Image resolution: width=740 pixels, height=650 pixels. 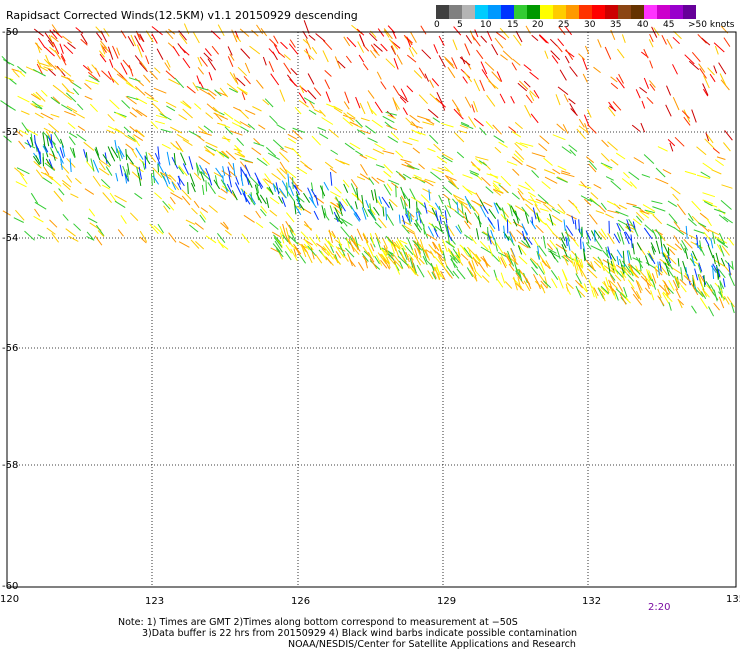 What do you see at coordinates (10, 132) in the screenshot?
I see `lat-label: -52` at bounding box center [10, 132].